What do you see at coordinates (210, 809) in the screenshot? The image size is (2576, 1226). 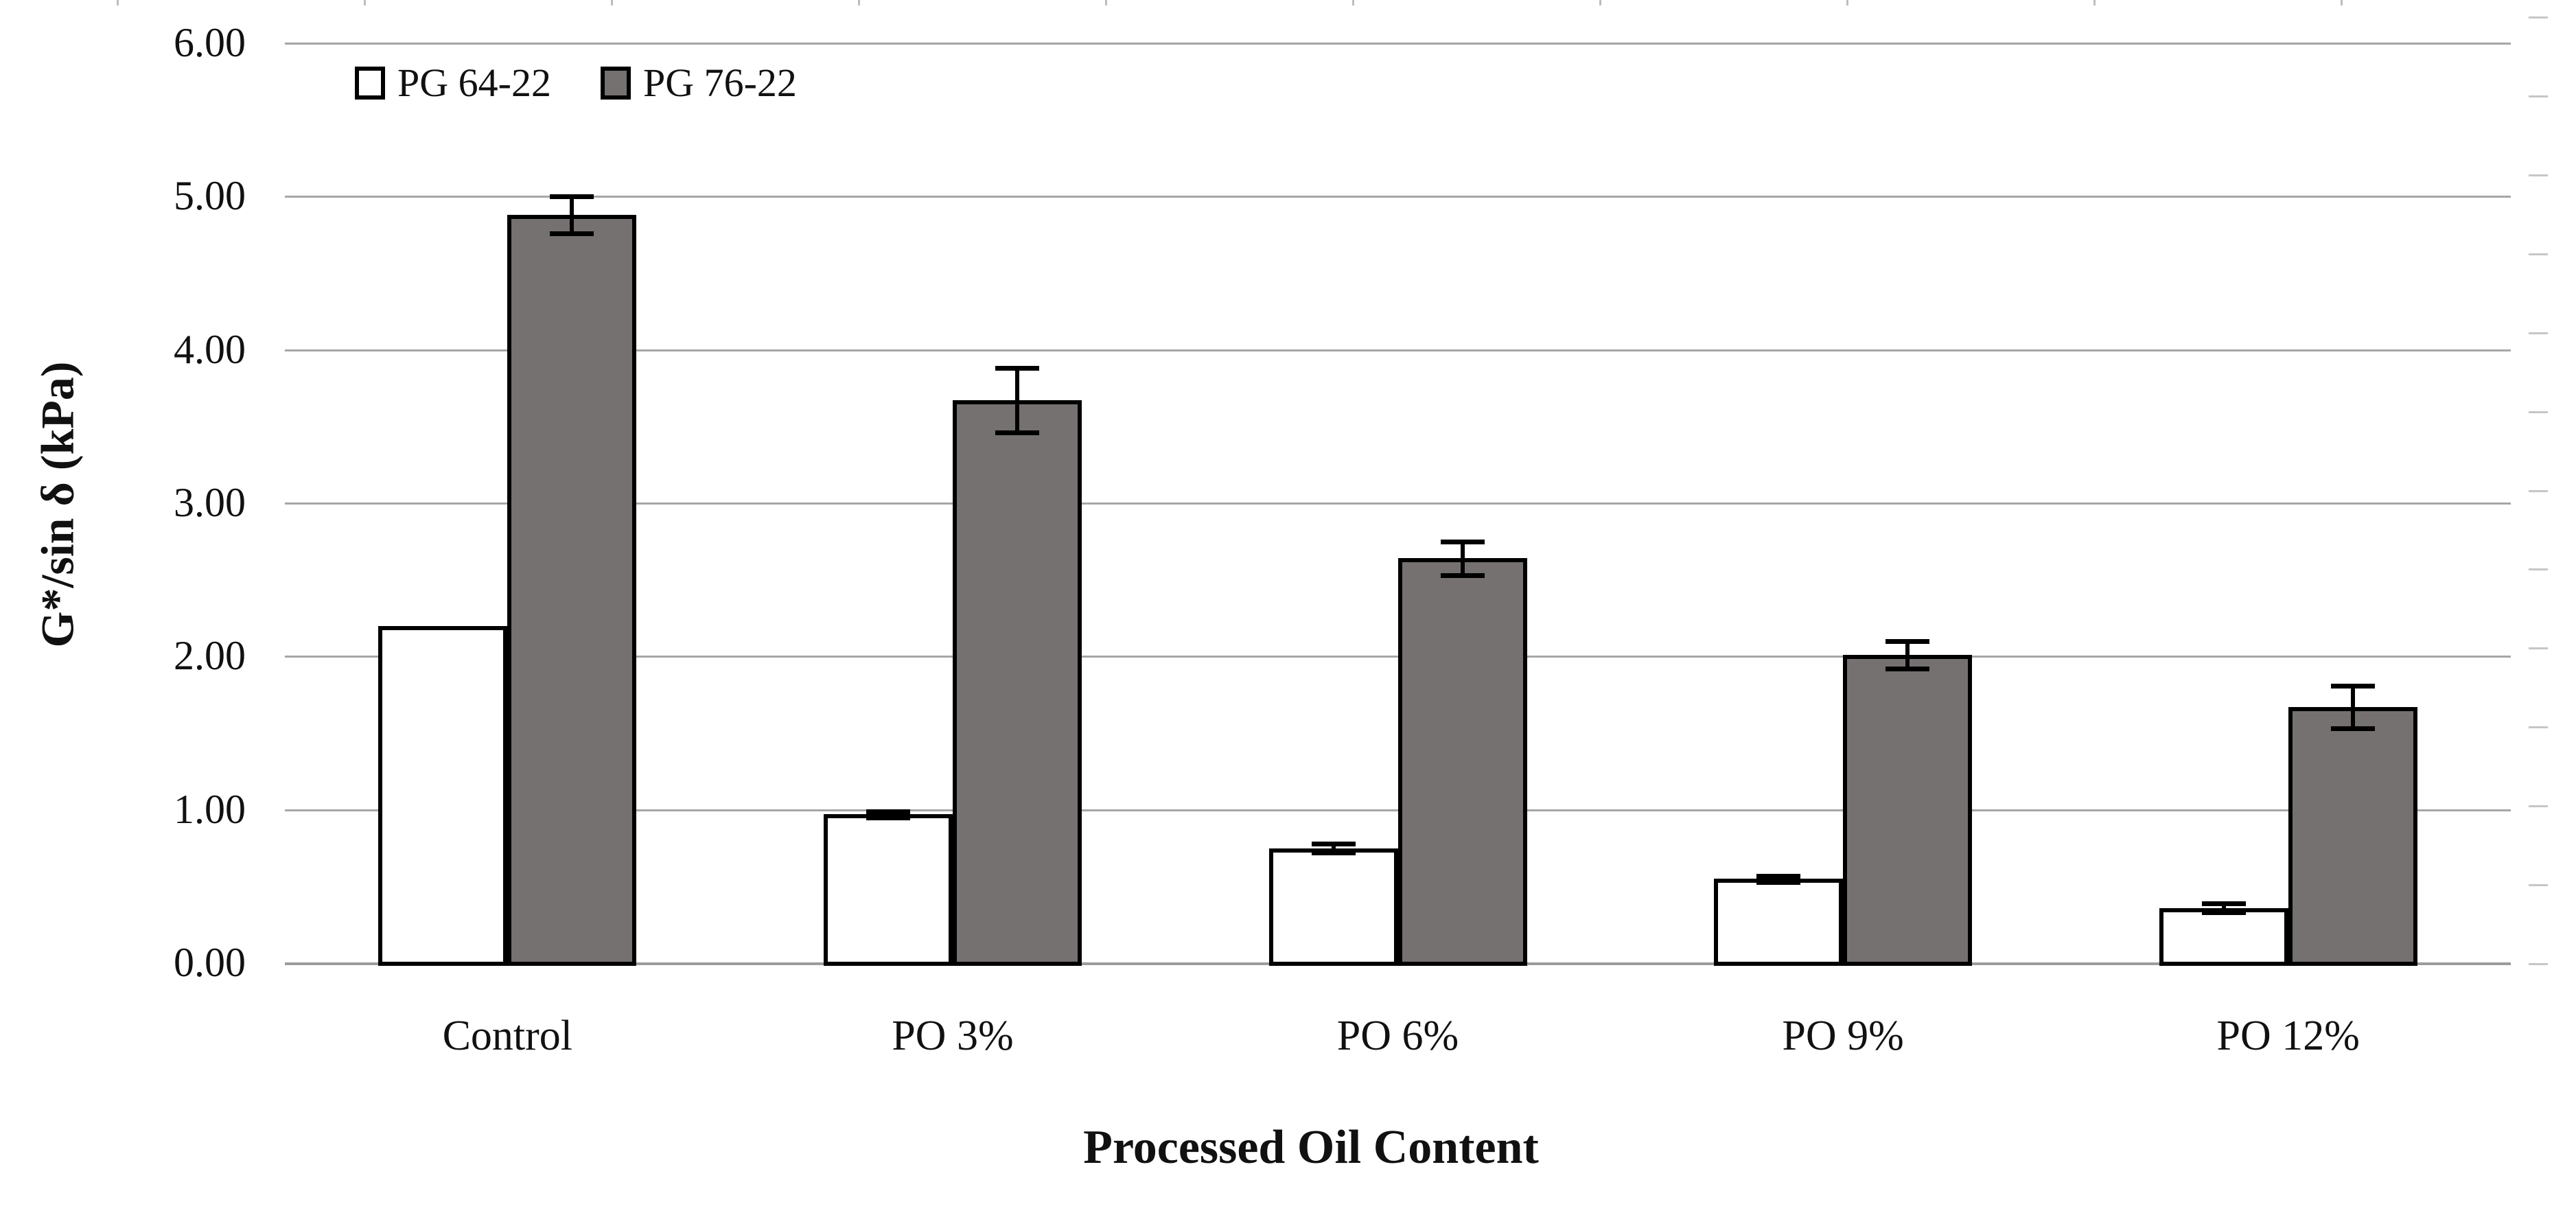 I see `y-axis-tick-label: 1.00` at bounding box center [210, 809].